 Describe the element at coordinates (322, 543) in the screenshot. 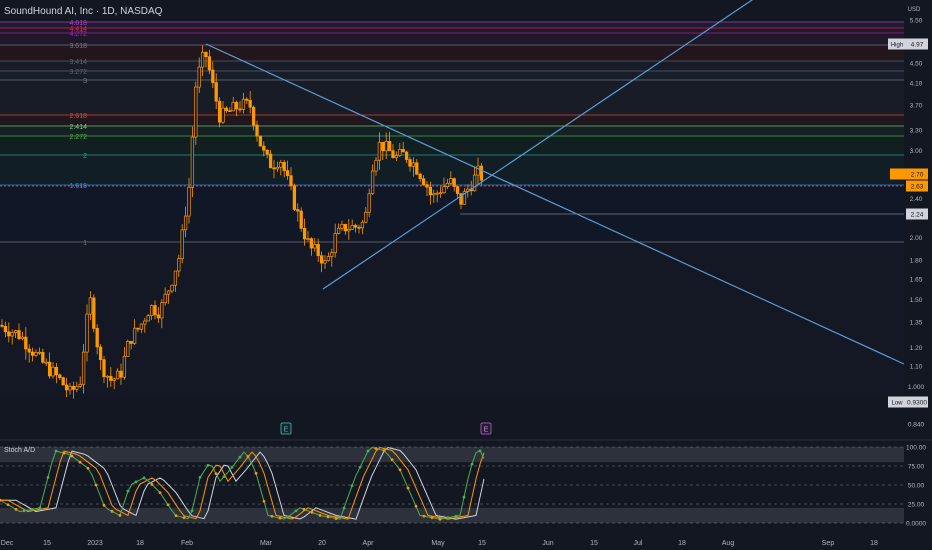

I see `x-tick-label: 20` at that location.